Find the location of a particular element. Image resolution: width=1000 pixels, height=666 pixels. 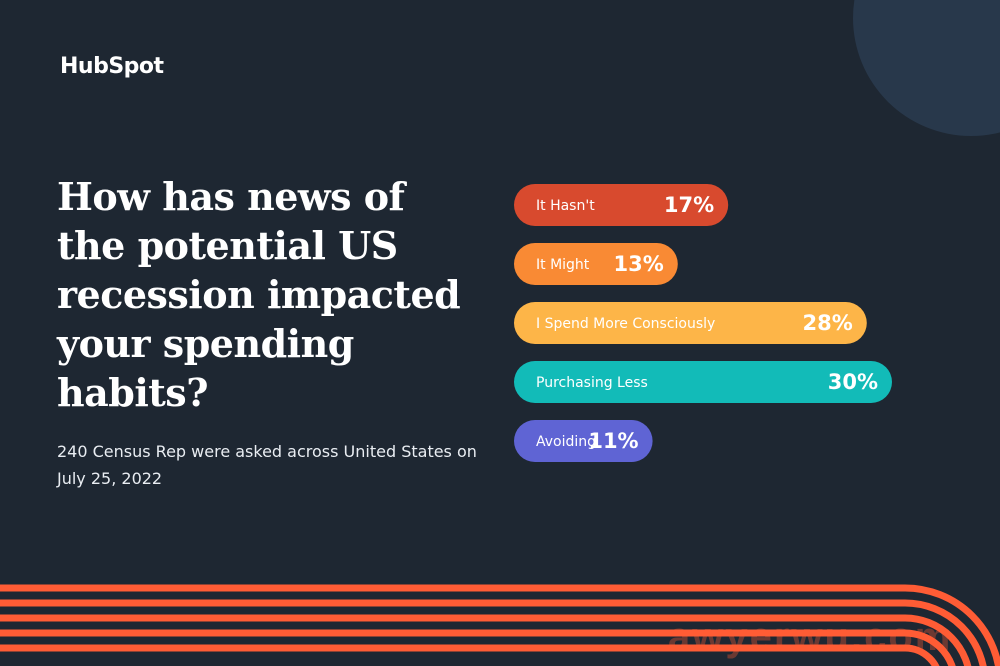

bar-value-label: 13% is located at coordinates (639, 264).